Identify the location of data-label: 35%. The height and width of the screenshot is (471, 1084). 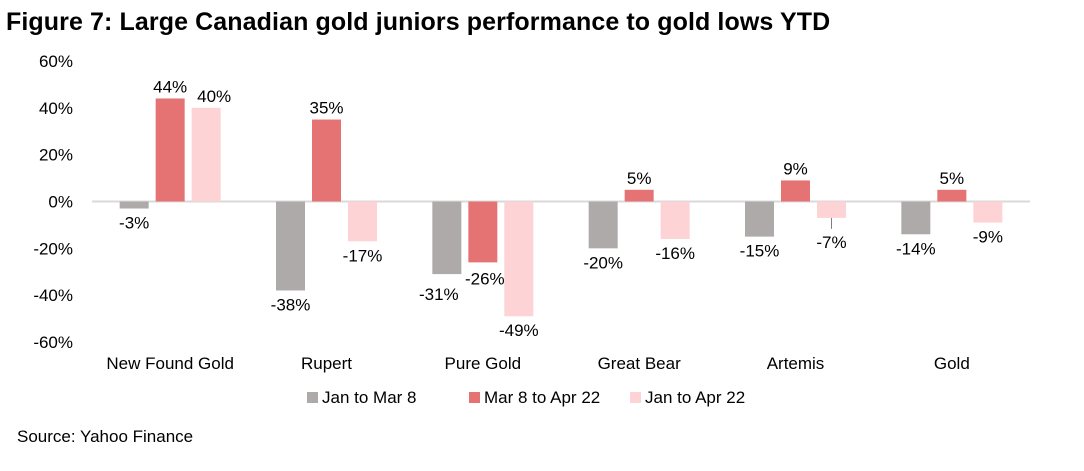
(326, 108).